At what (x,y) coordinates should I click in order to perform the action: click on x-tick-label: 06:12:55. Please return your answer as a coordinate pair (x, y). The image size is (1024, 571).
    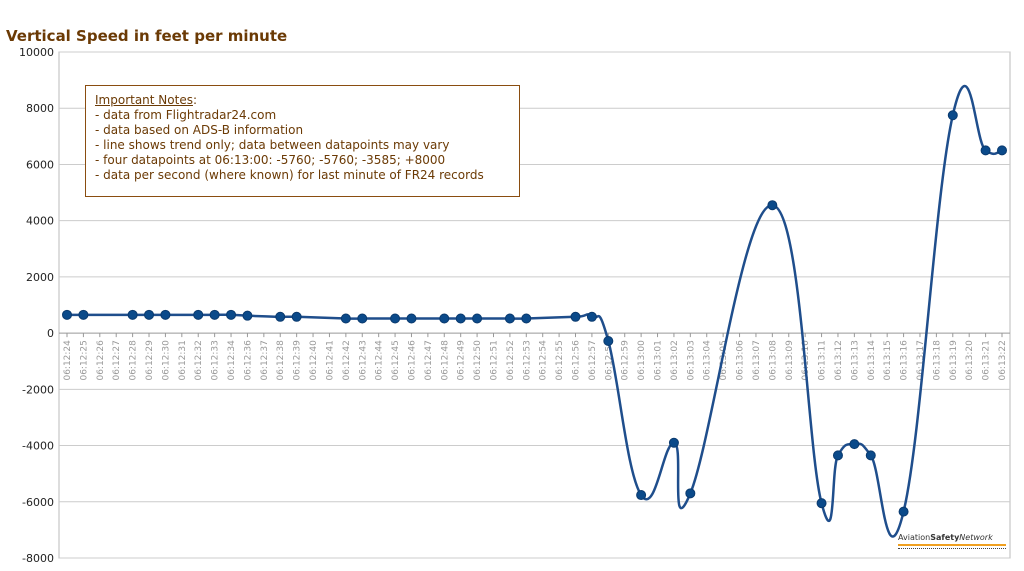
    Looking at the image, I should click on (560, 360).